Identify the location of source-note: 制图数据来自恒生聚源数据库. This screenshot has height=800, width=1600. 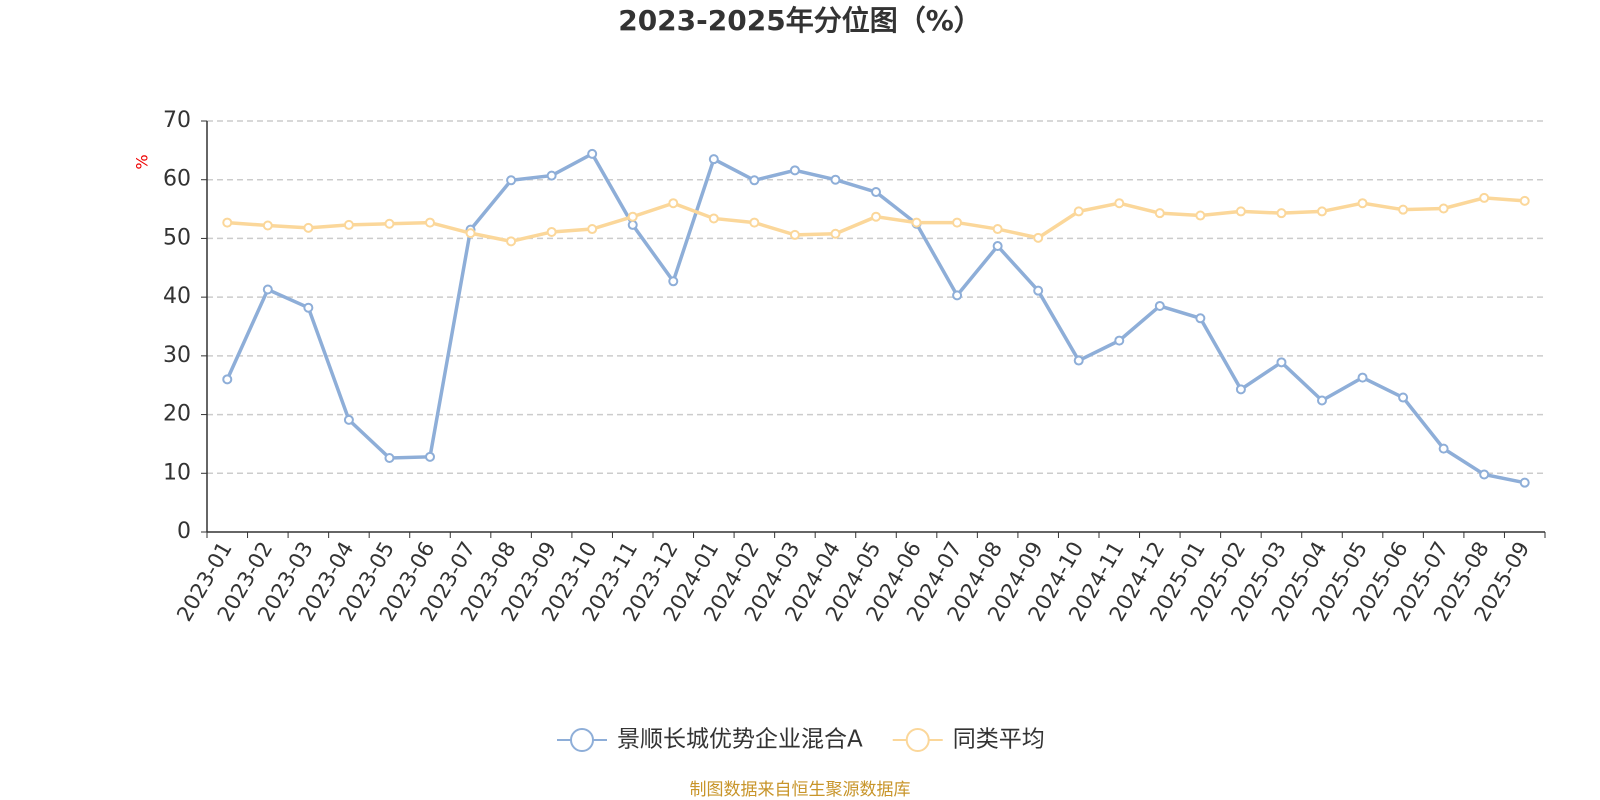
(800, 790).